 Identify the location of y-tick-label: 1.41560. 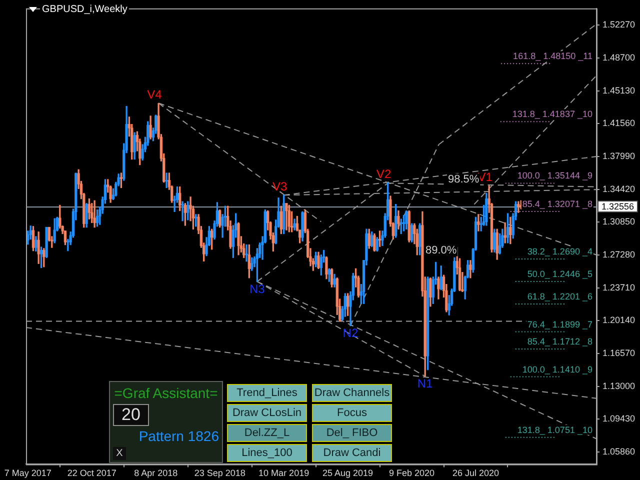
(619, 123).